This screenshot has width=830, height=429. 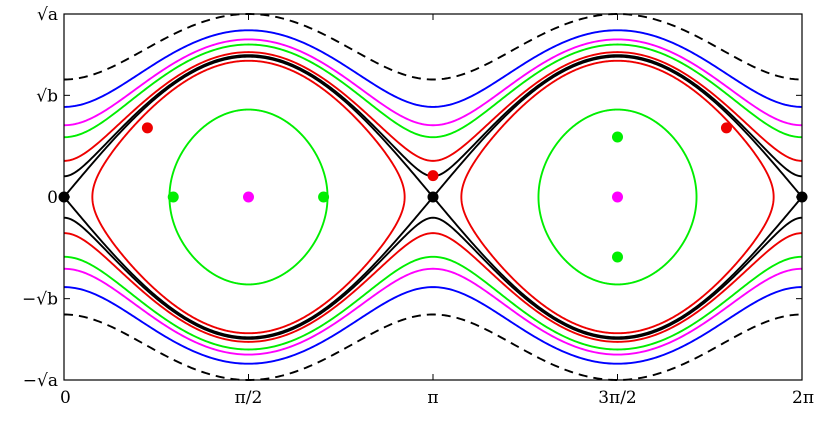 I want to click on x-tick-label: π, so click(x=432, y=398).